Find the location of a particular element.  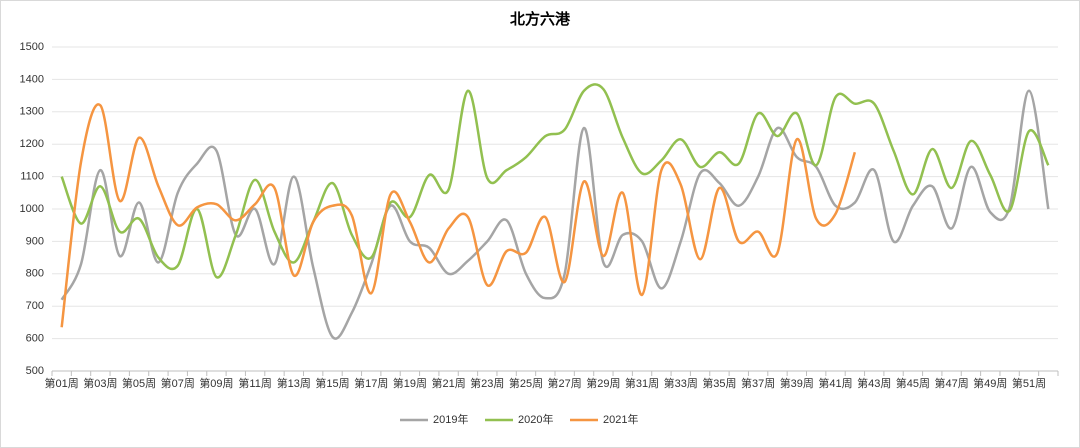

x-tick-label: 第05周 is located at coordinates (139, 383).